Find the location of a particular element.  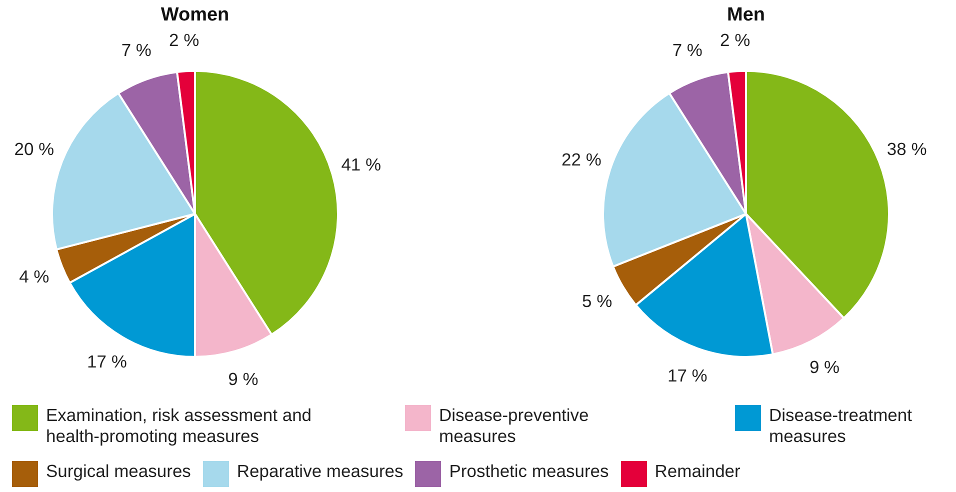

data-label: 38 % is located at coordinates (906, 149).